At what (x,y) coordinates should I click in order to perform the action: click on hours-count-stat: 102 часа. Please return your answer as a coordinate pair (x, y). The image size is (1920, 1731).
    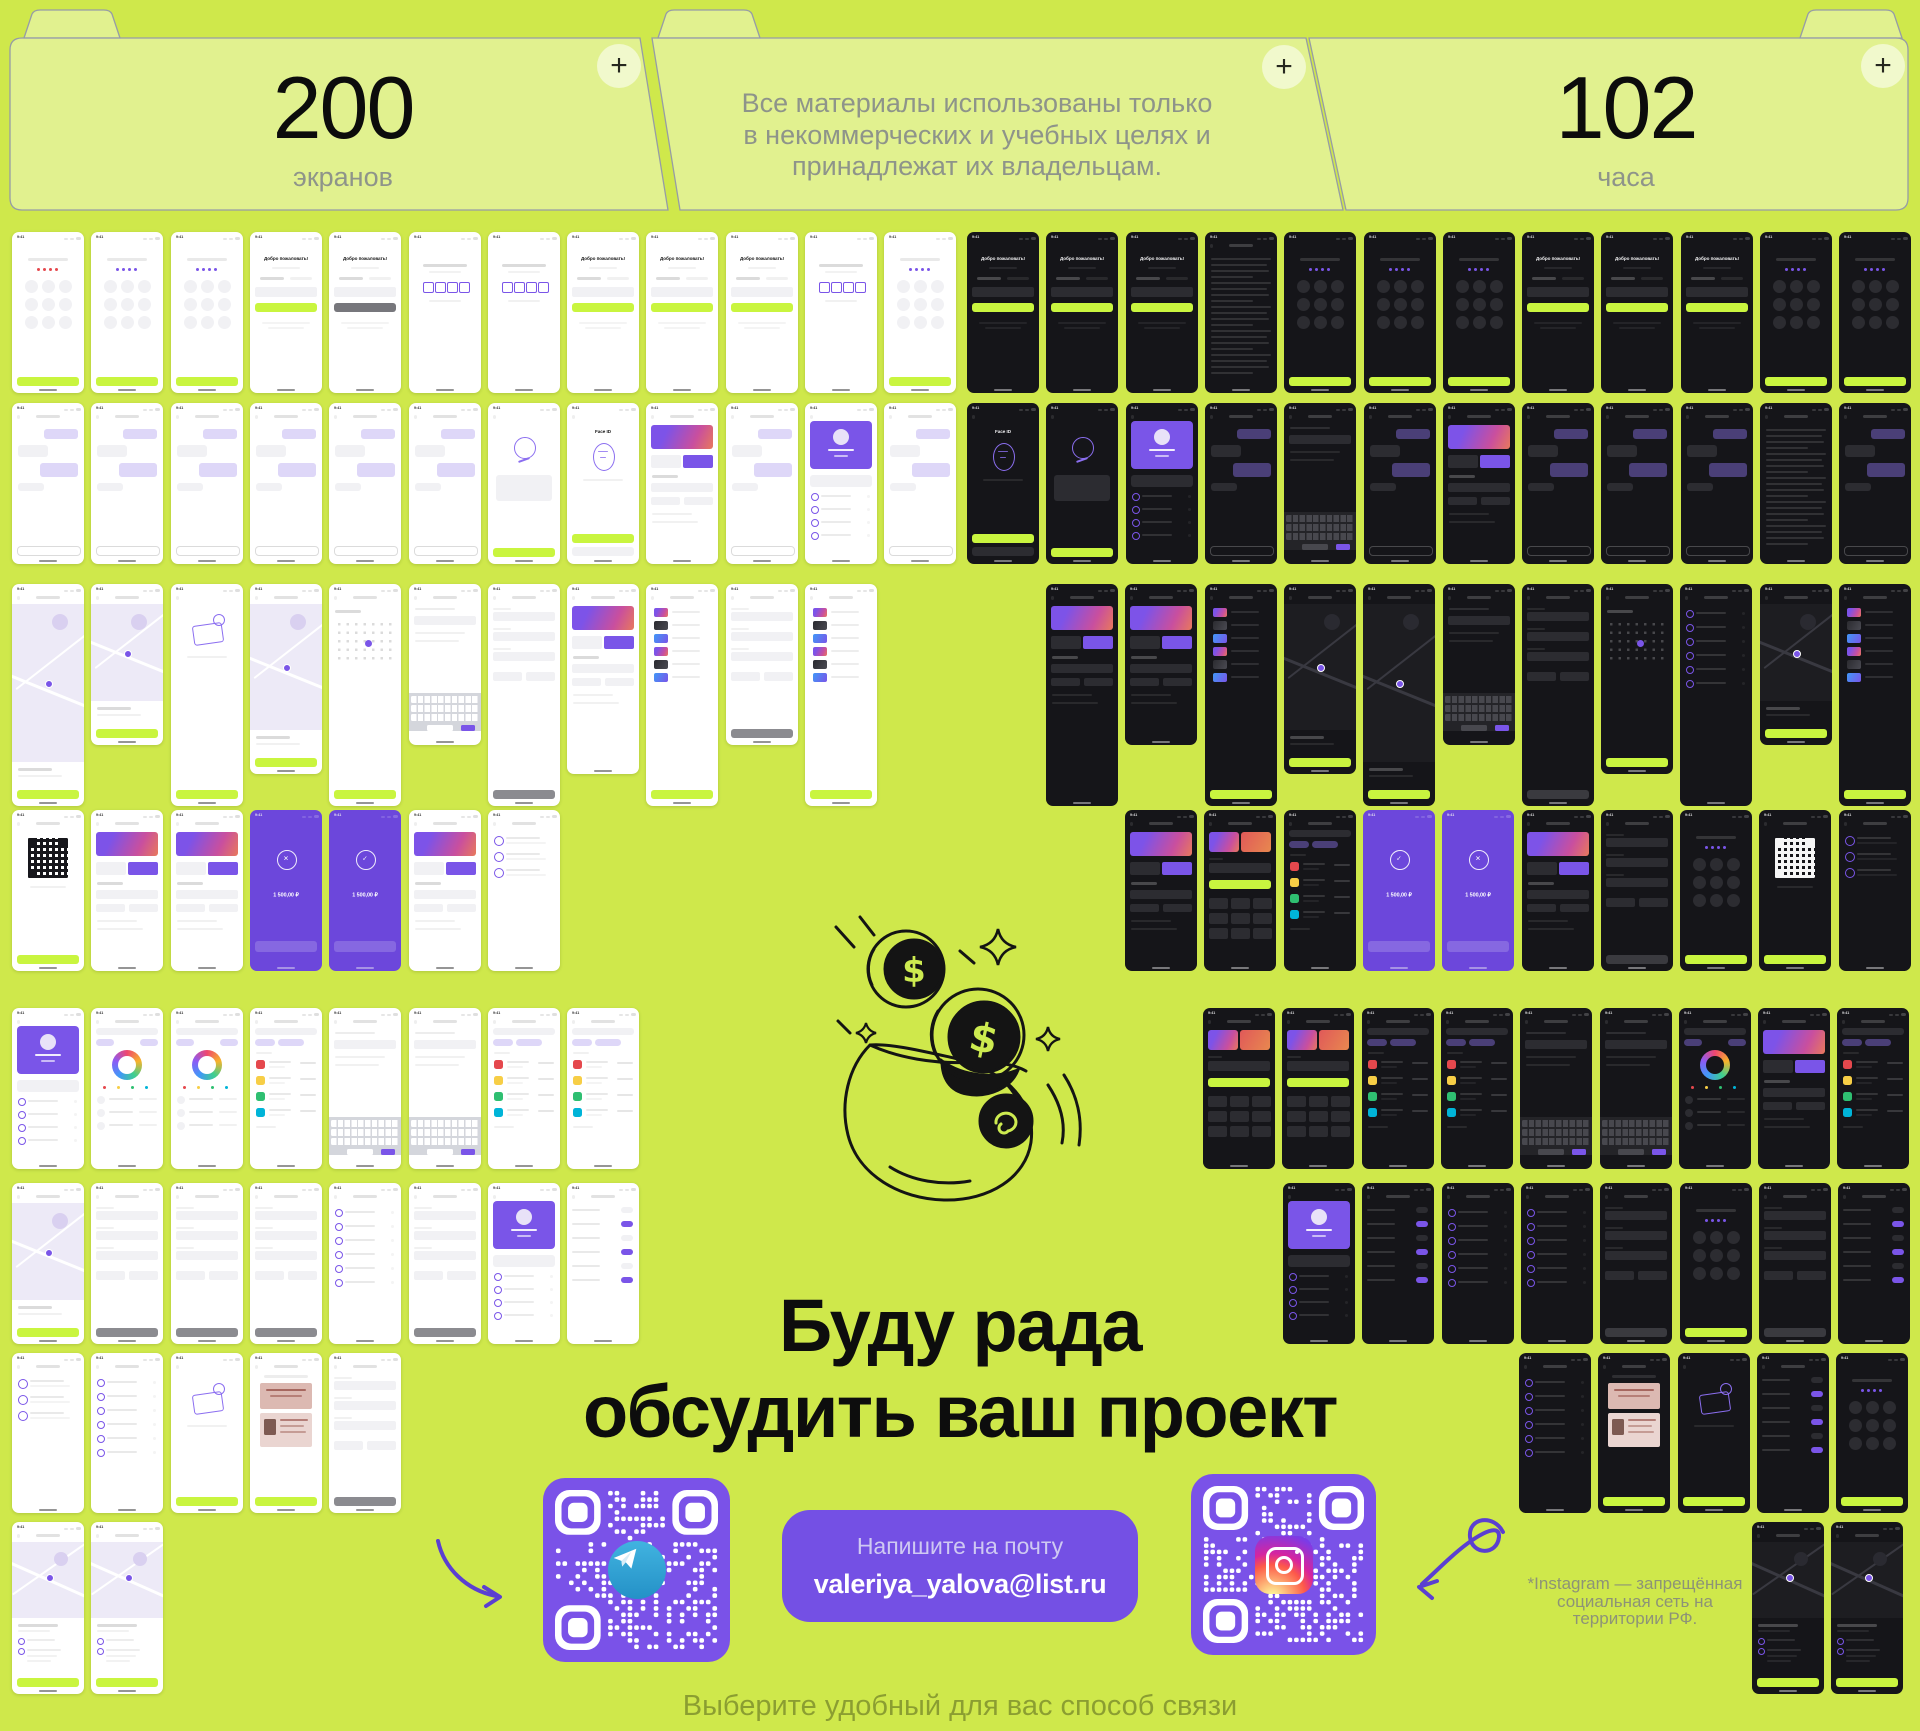
    Looking at the image, I should click on (1626, 127).